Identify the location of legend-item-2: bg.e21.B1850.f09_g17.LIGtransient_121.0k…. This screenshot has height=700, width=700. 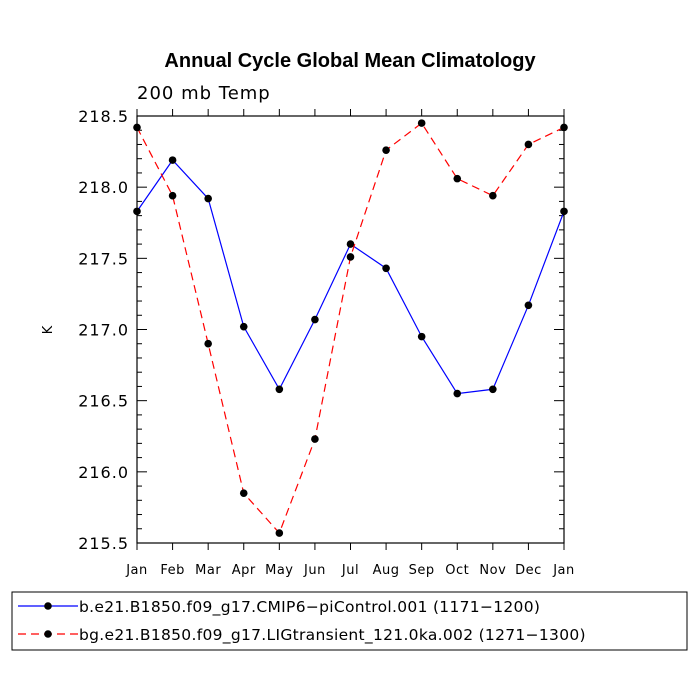
(302, 635).